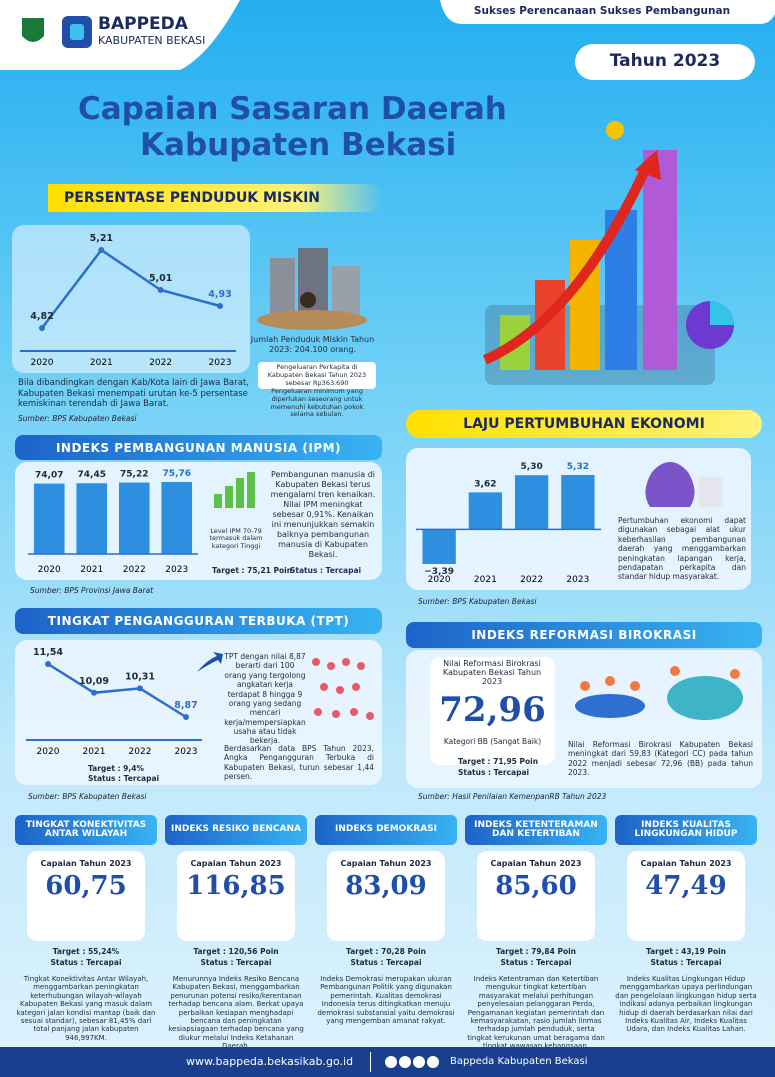  I want to click on logo-subtitle: KABUPATEN BEKASI, so click(152, 40).